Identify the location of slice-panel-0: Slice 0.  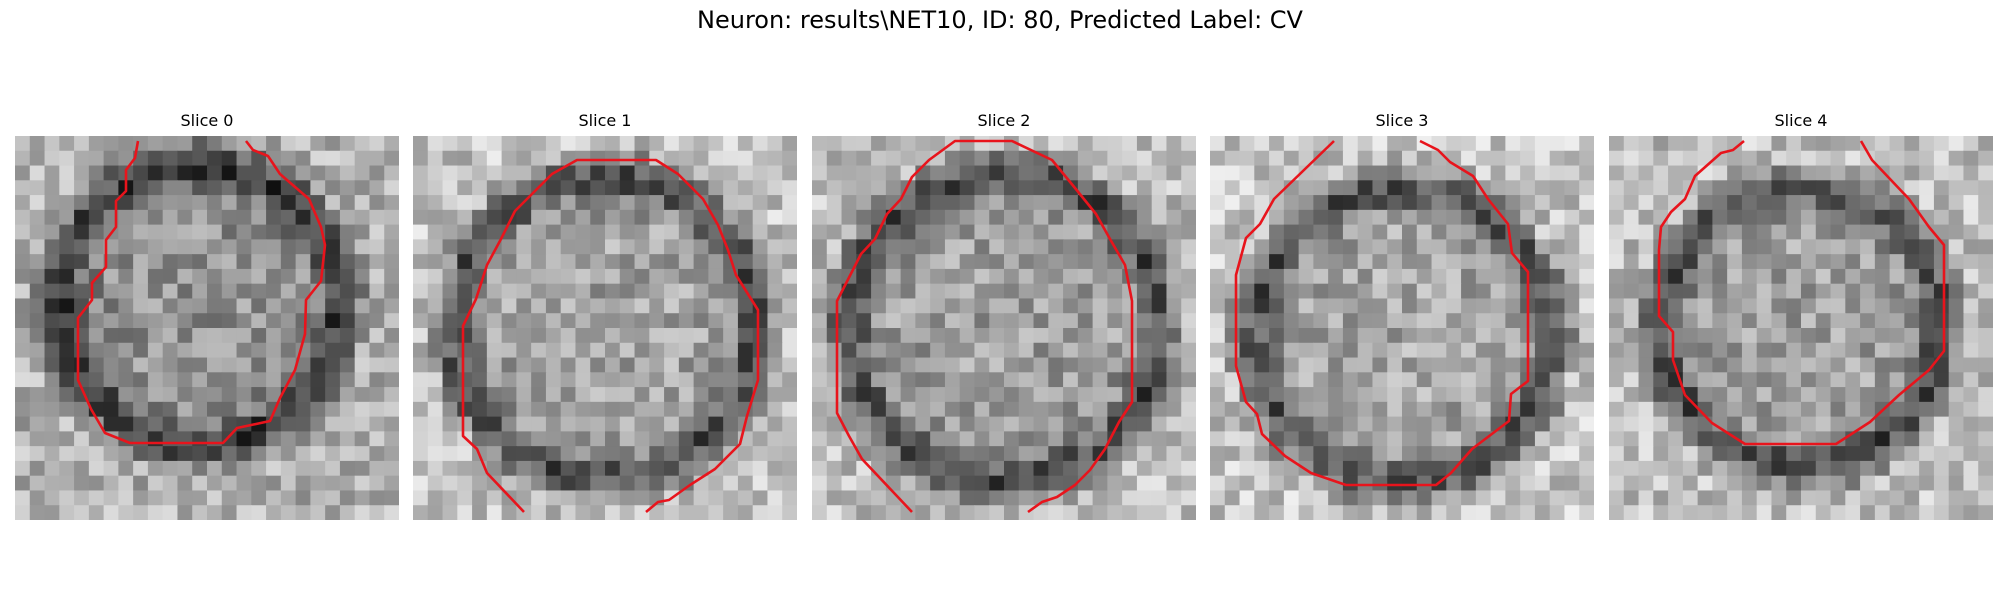
(207, 314).